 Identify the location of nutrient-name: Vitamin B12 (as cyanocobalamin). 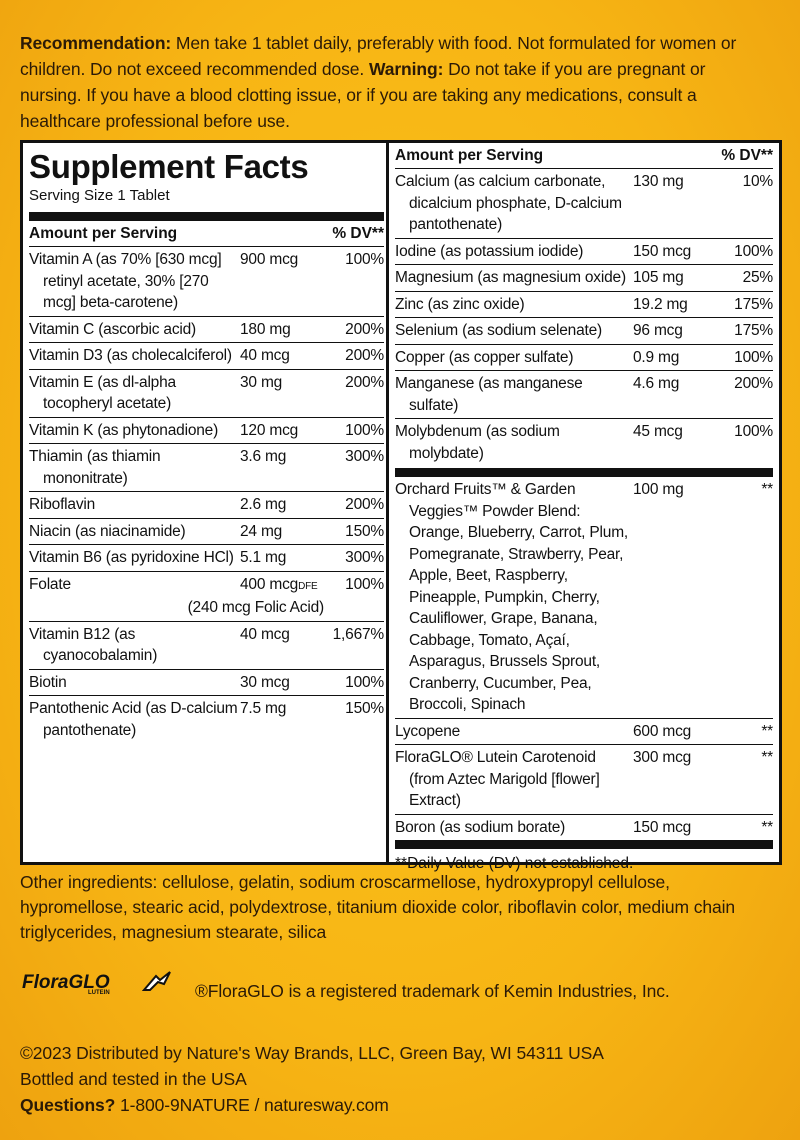
(93, 645).